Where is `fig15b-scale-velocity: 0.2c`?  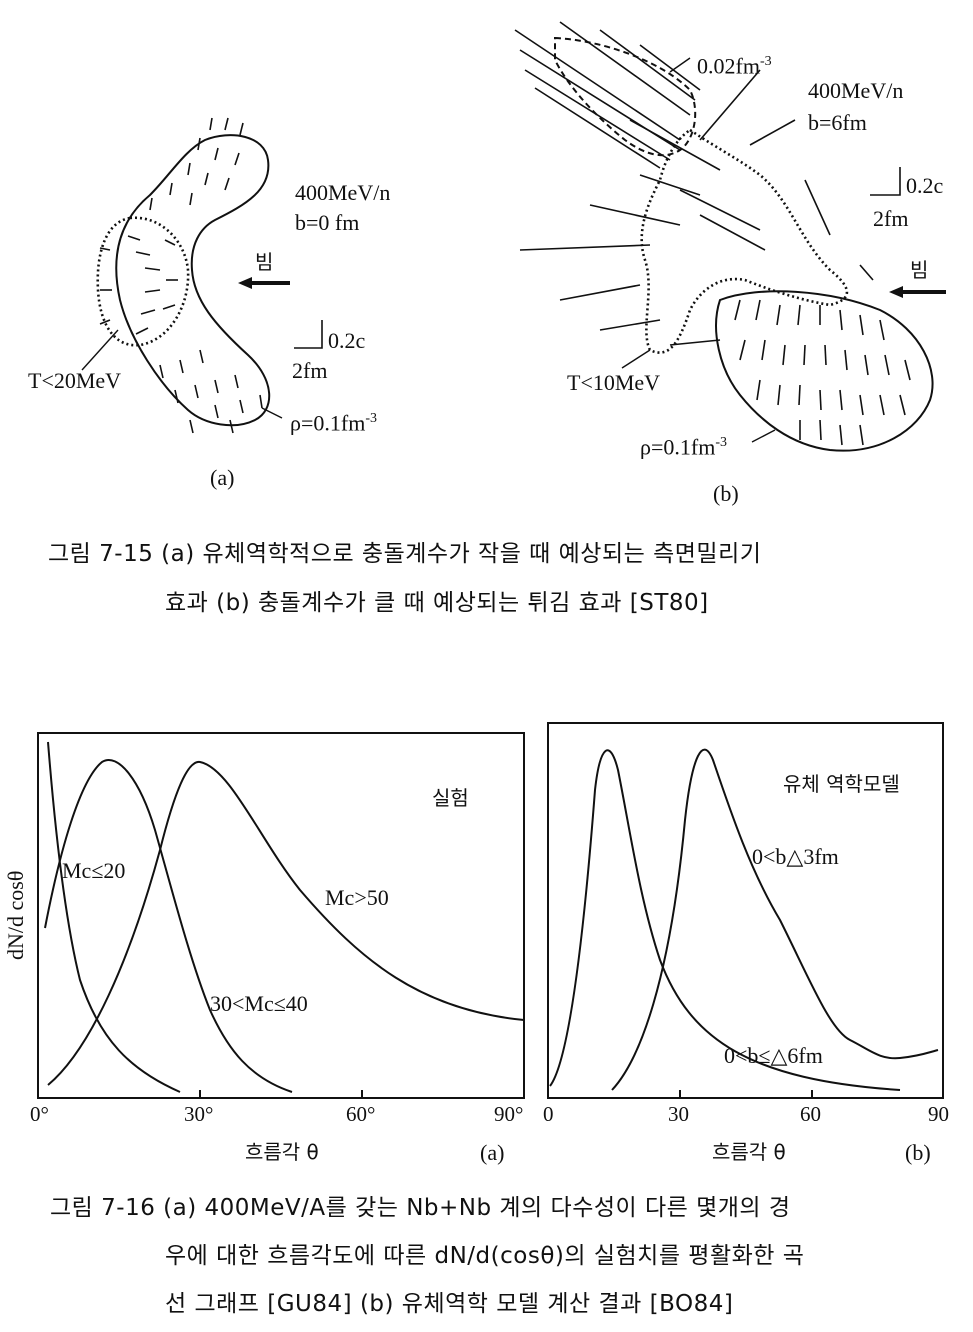
fig15b-scale-velocity: 0.2c is located at coordinates (925, 185).